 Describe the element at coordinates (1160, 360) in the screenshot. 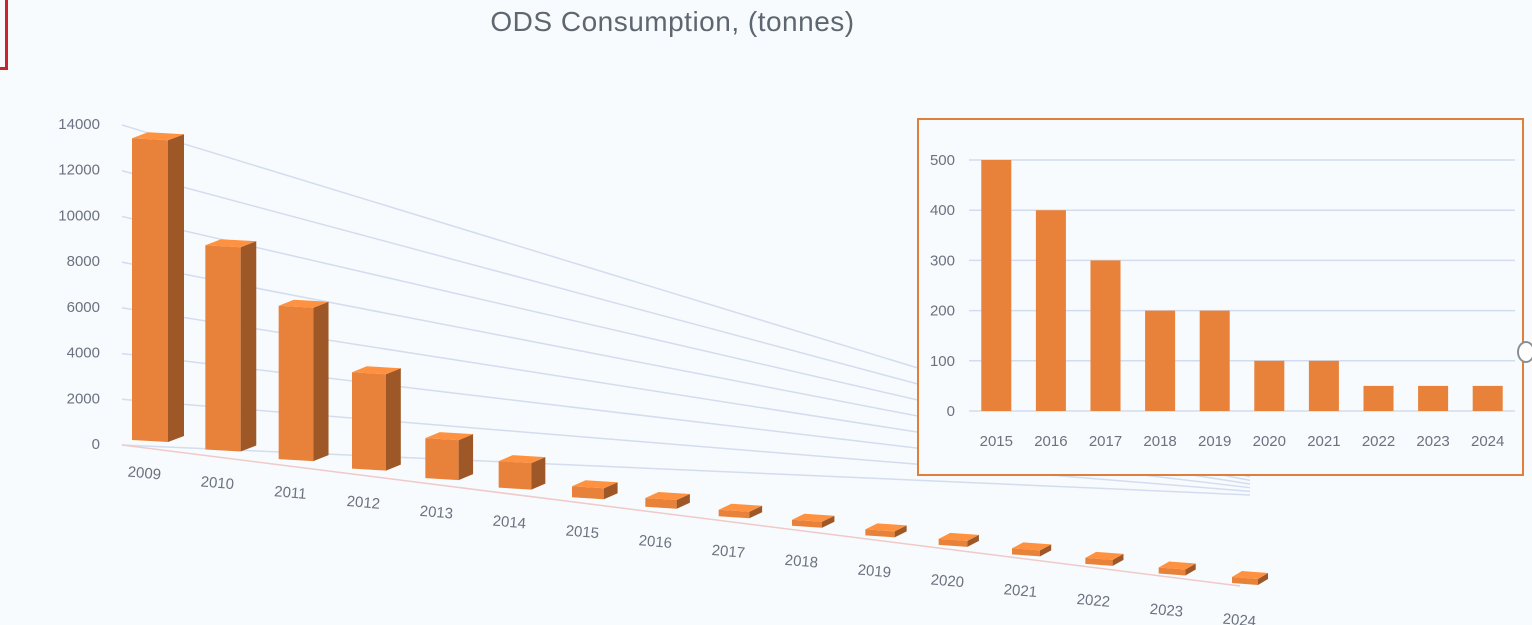

I see `inset-bar-2018` at that location.